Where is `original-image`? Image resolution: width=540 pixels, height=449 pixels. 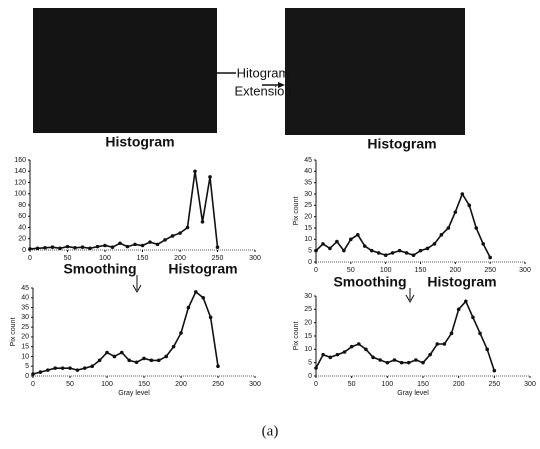 original-image is located at coordinates (125, 70).